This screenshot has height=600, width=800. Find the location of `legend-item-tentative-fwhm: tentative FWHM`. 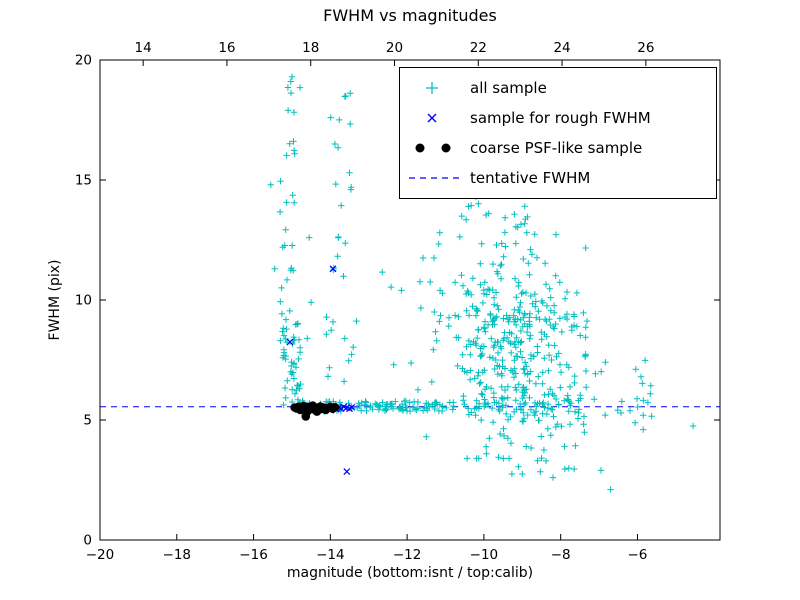

legend-item-tentative-fwhm: tentative FWHM is located at coordinates (558, 178).